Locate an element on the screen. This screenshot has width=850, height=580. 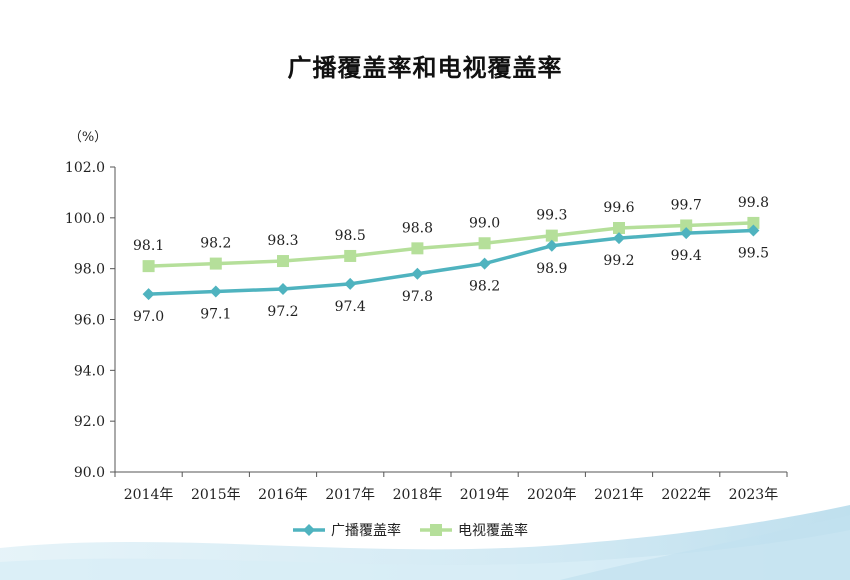
broadcast-data-label: 99.2 is located at coordinates (618, 261).